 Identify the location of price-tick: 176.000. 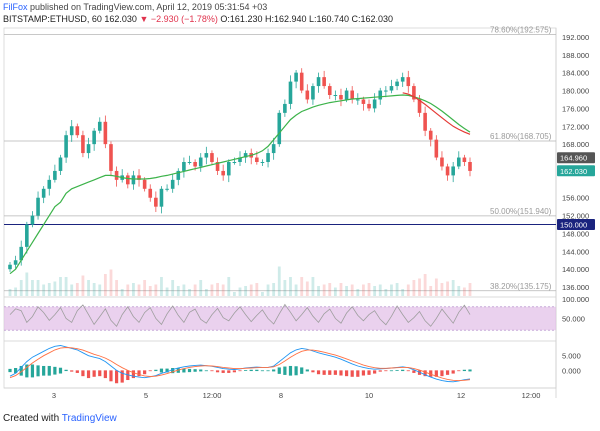
(575, 108).